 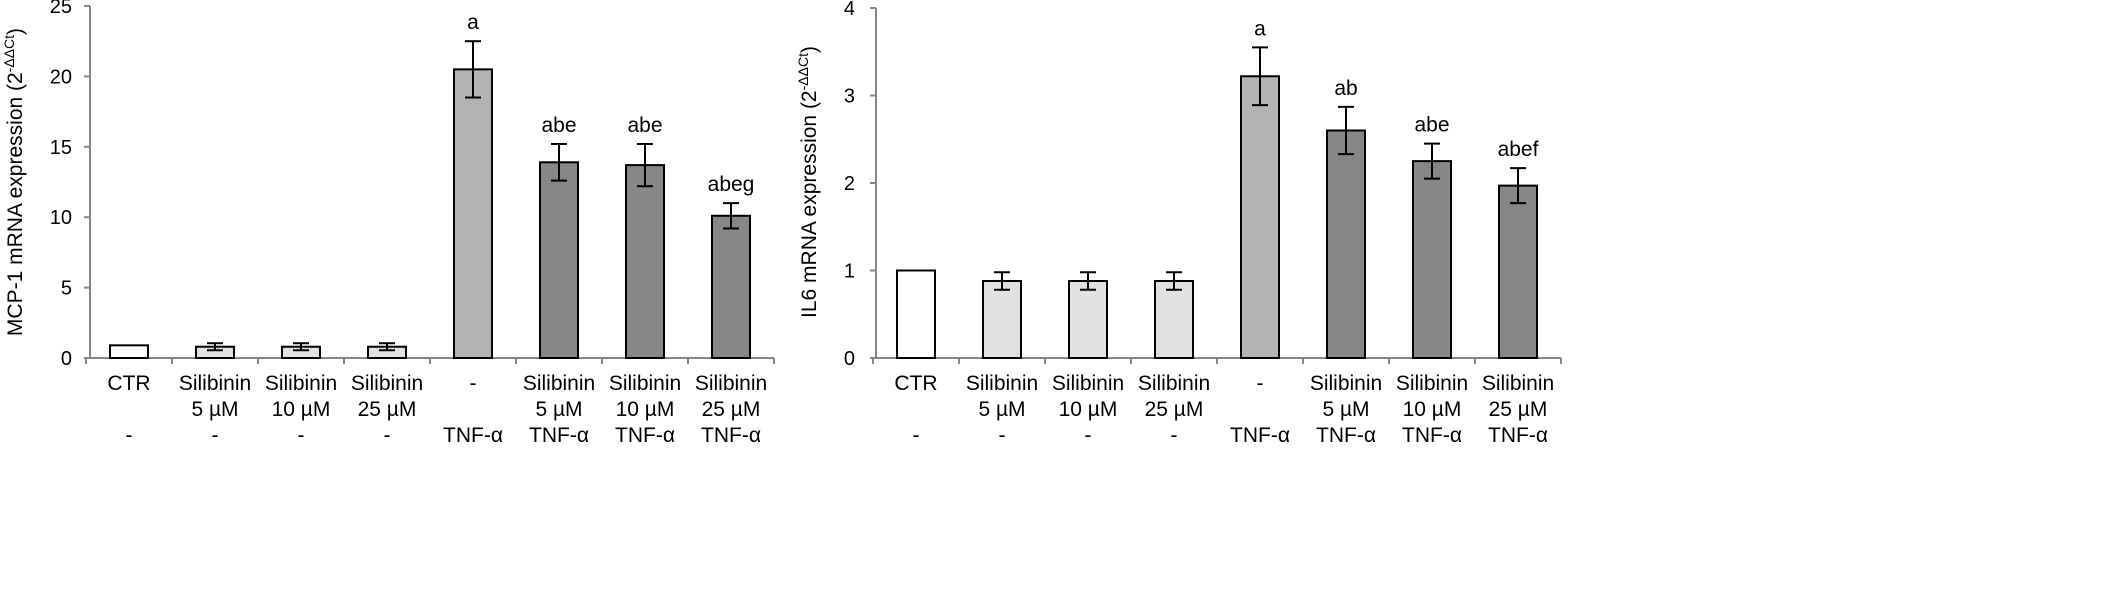 I want to click on y-tick-label: 1, so click(x=849, y=272).